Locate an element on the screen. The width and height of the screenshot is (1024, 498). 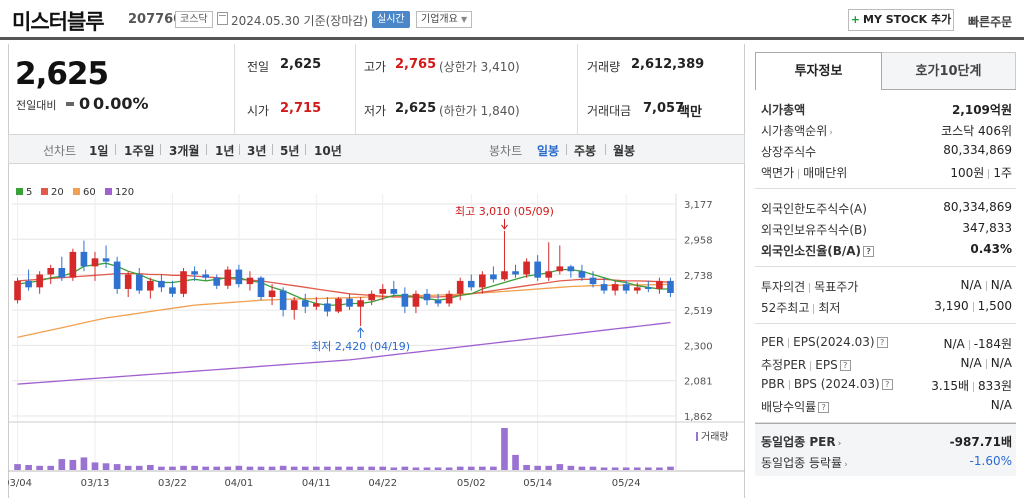
x-tick-label: 05/14 is located at coordinates (537, 483).